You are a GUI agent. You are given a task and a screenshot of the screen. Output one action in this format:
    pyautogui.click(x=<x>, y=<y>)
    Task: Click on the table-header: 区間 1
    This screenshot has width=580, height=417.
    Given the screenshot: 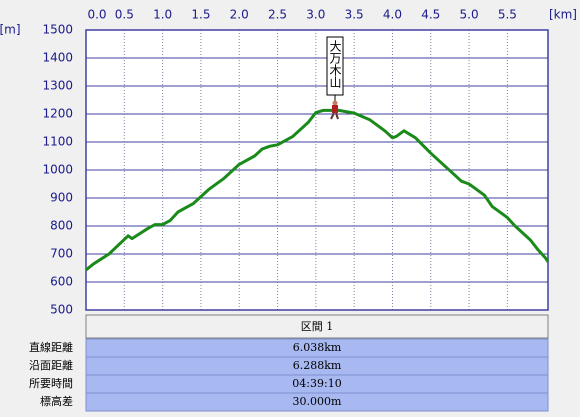 What is the action you would take?
    pyautogui.click(x=317, y=326)
    